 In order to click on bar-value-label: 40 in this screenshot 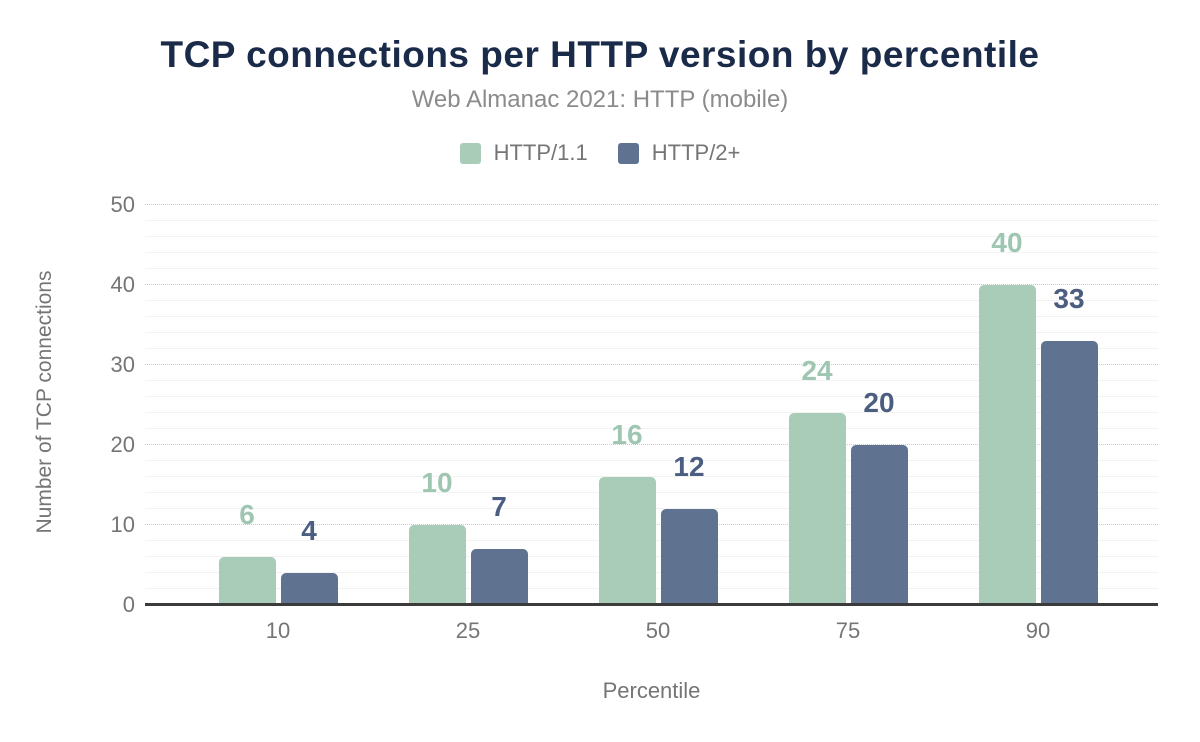, I will do `click(1007, 242)`.